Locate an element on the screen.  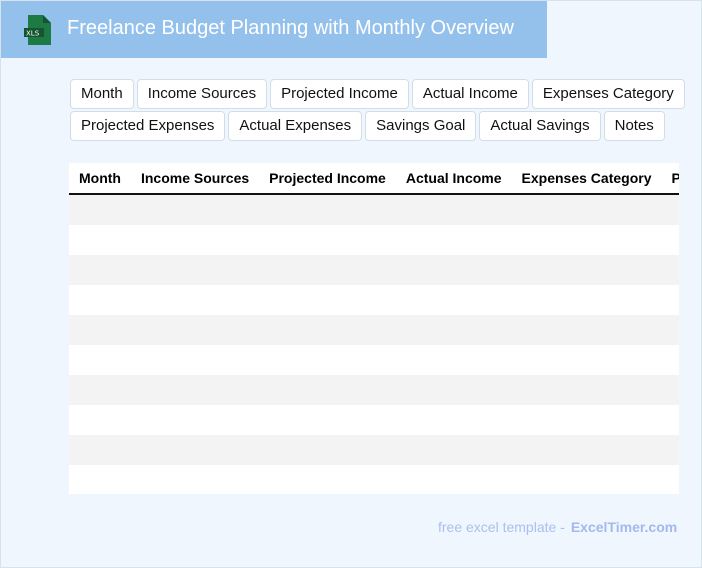
tag-button: Projected Income is located at coordinates (339, 94).